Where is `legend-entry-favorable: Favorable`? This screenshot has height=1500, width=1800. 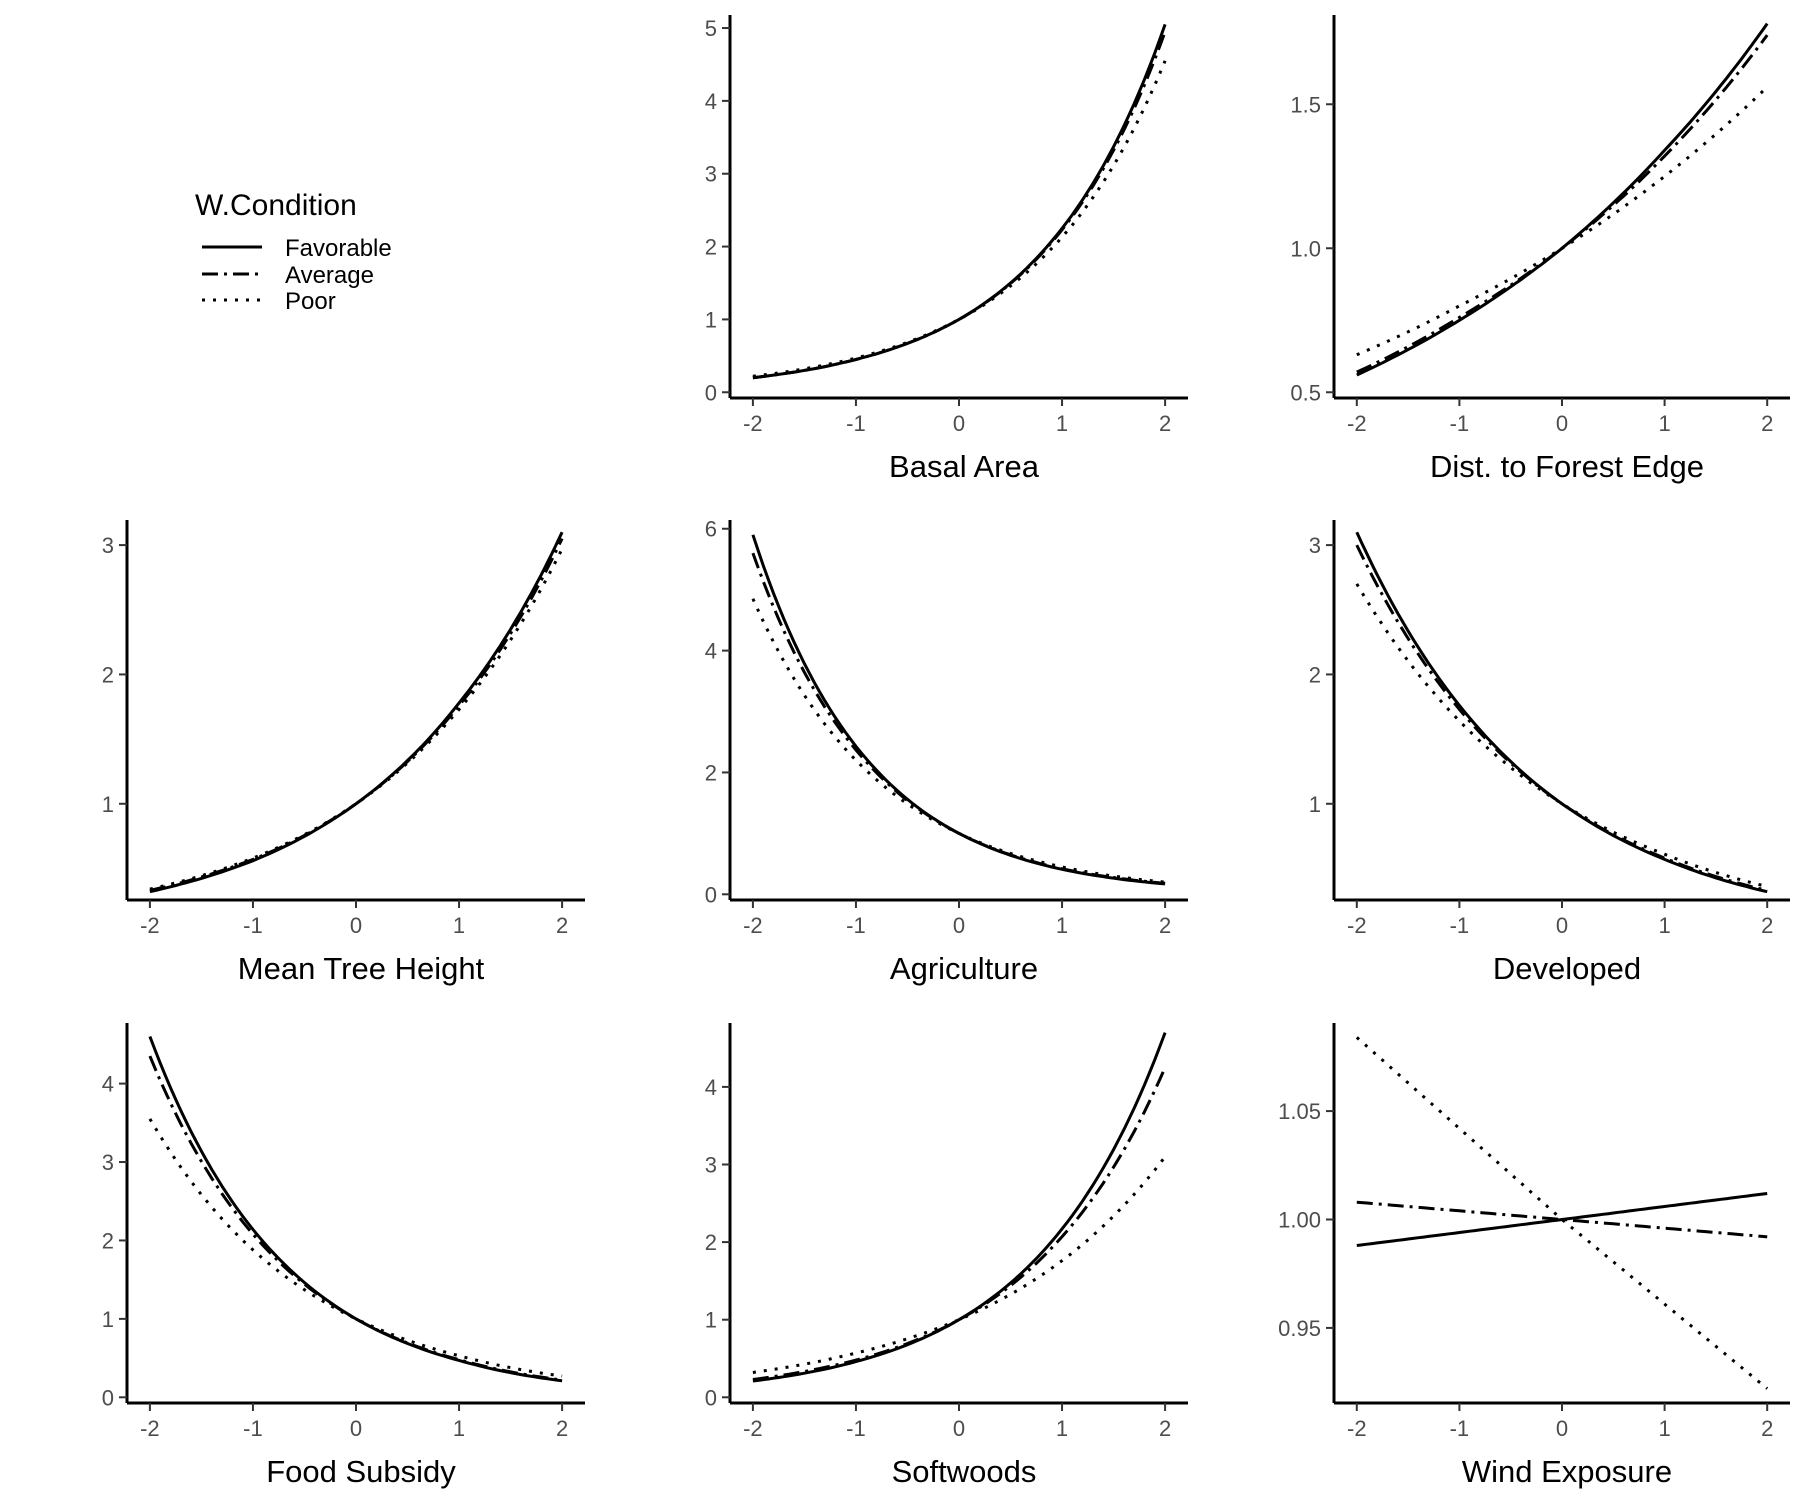 legend-entry-favorable: Favorable is located at coordinates (297, 248).